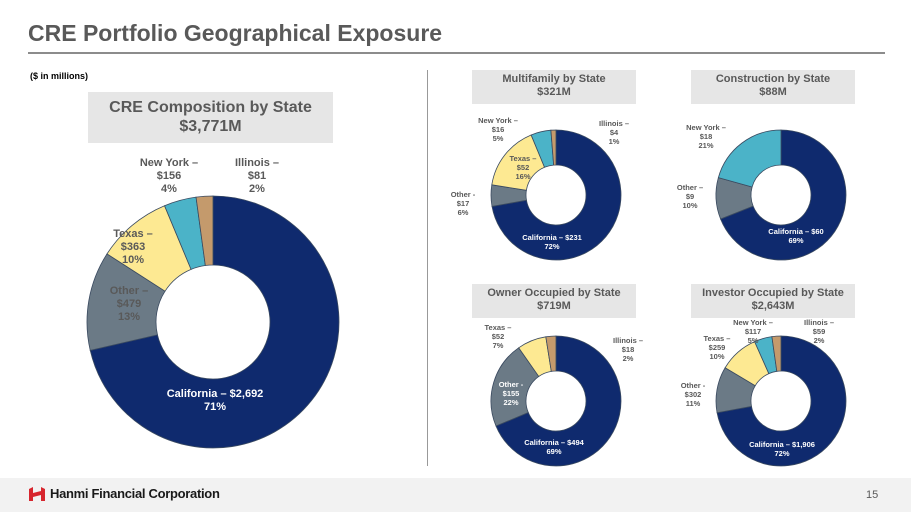 The height and width of the screenshot is (512, 911). I want to click on chart-title: CRE Composition by State, so click(210, 107).